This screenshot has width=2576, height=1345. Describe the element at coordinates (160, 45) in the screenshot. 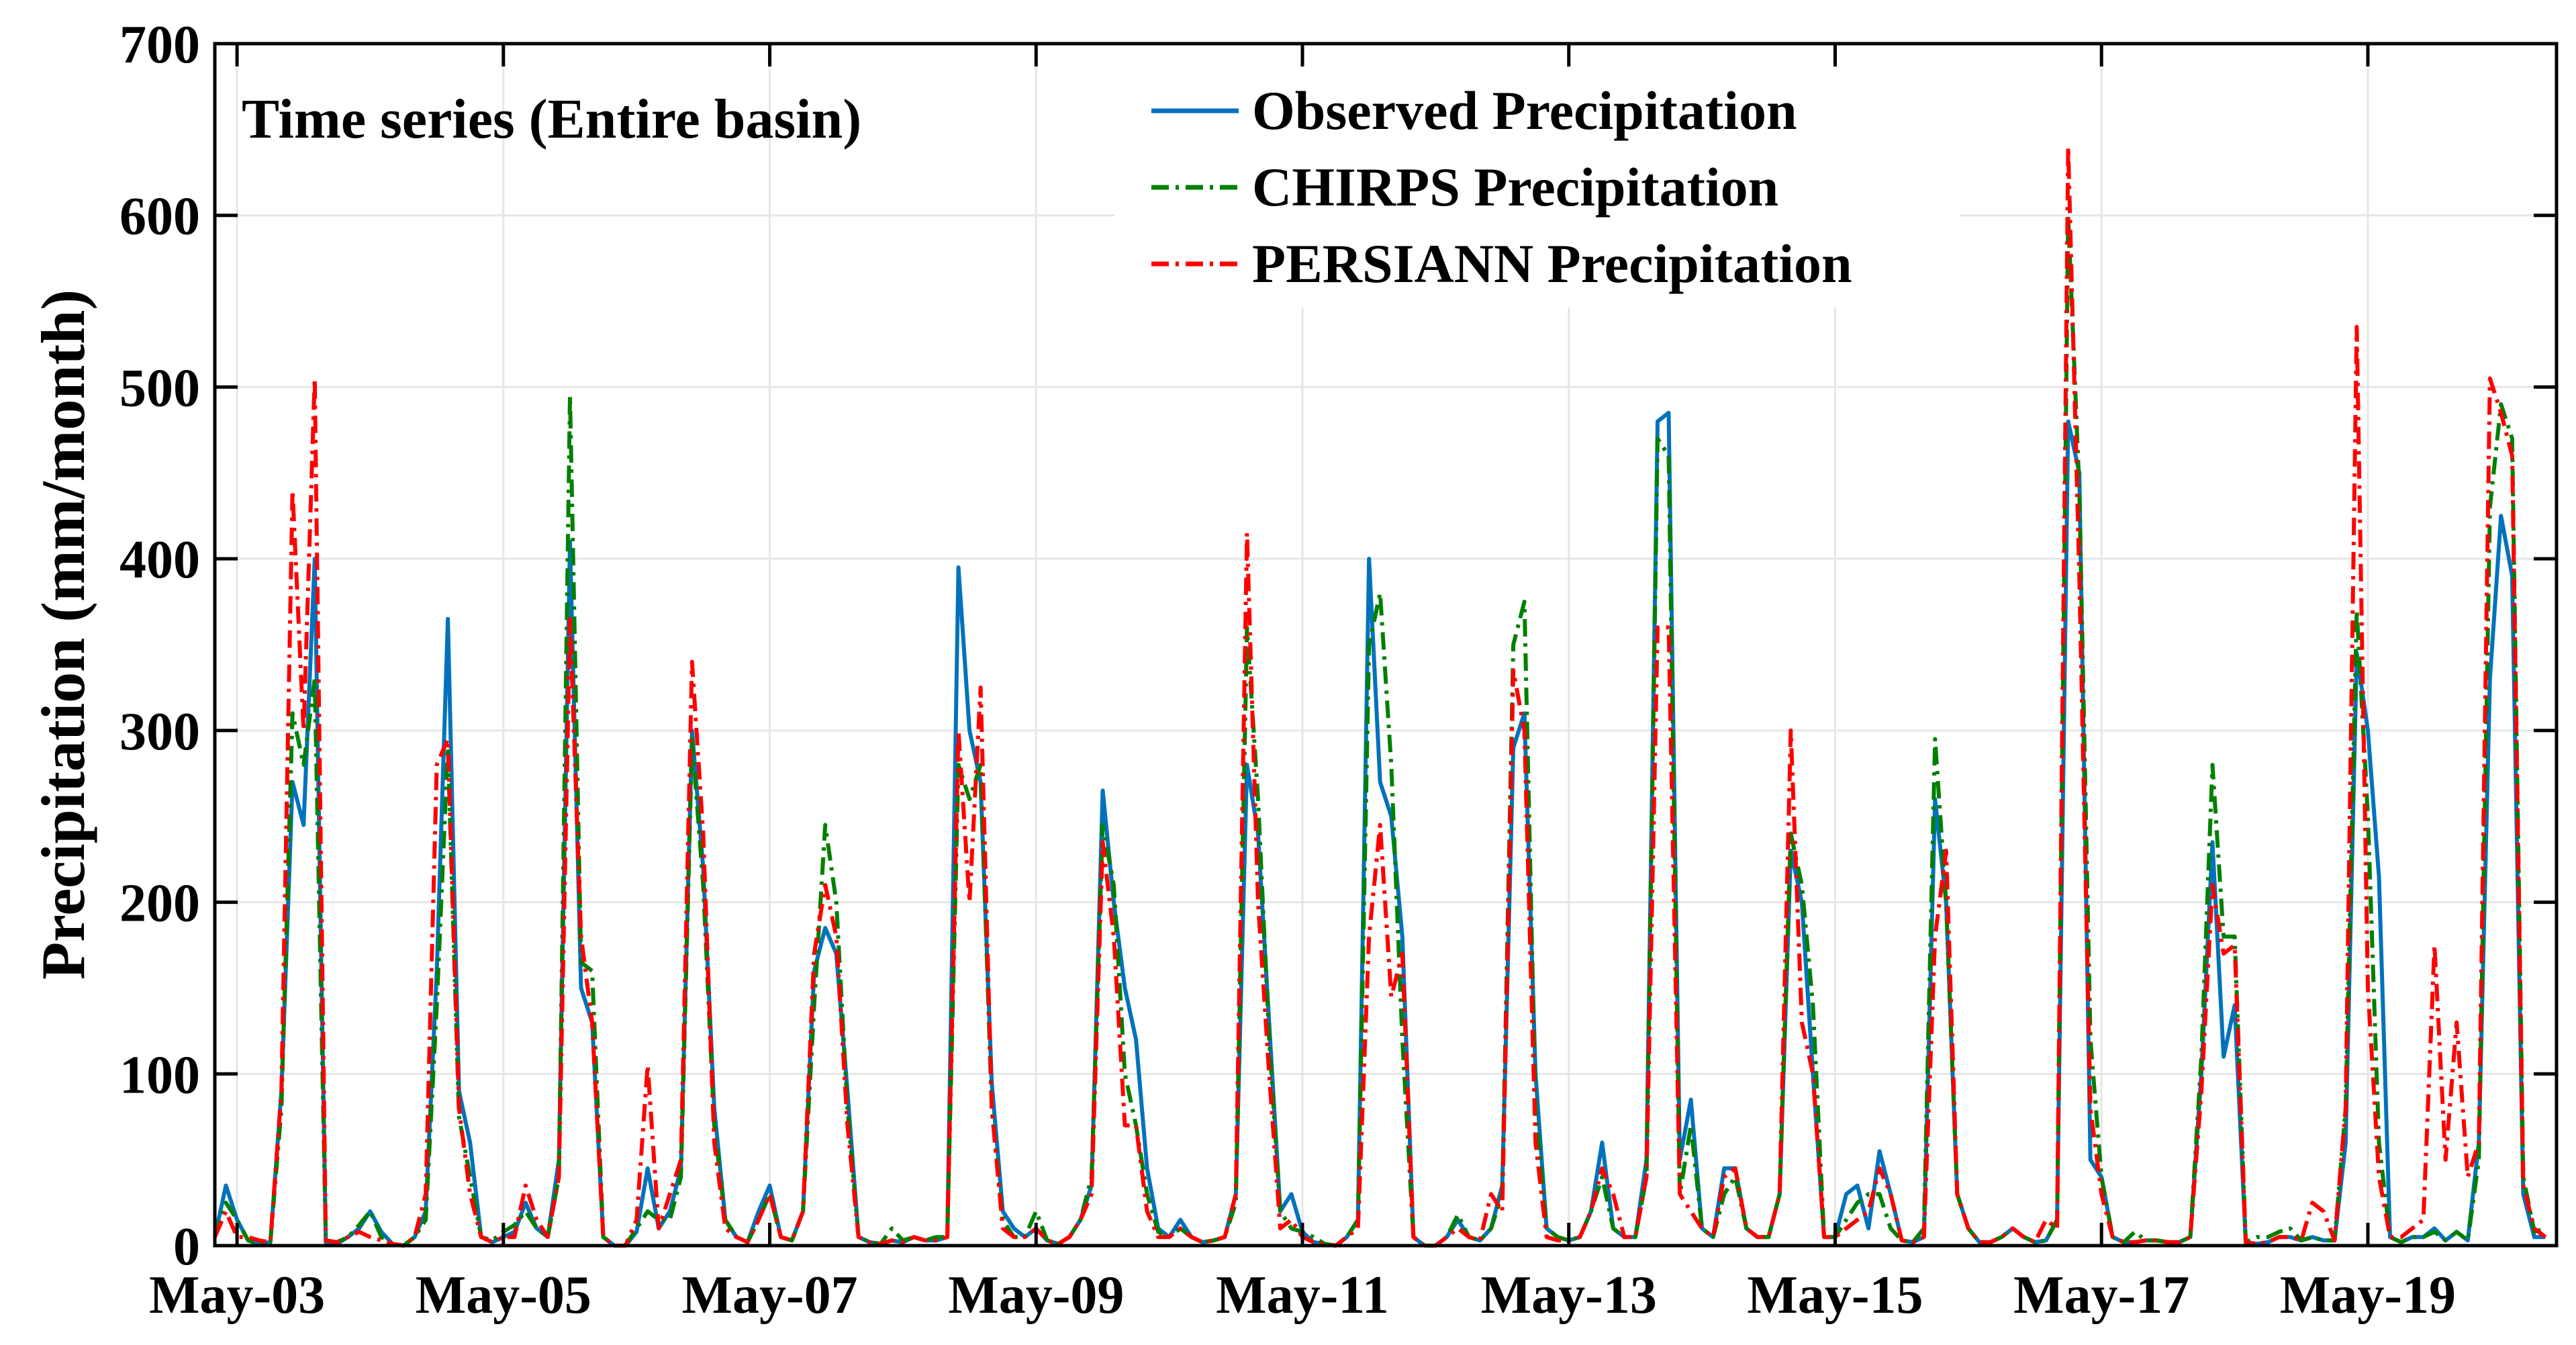

I see `y-tick-label: 700` at that location.